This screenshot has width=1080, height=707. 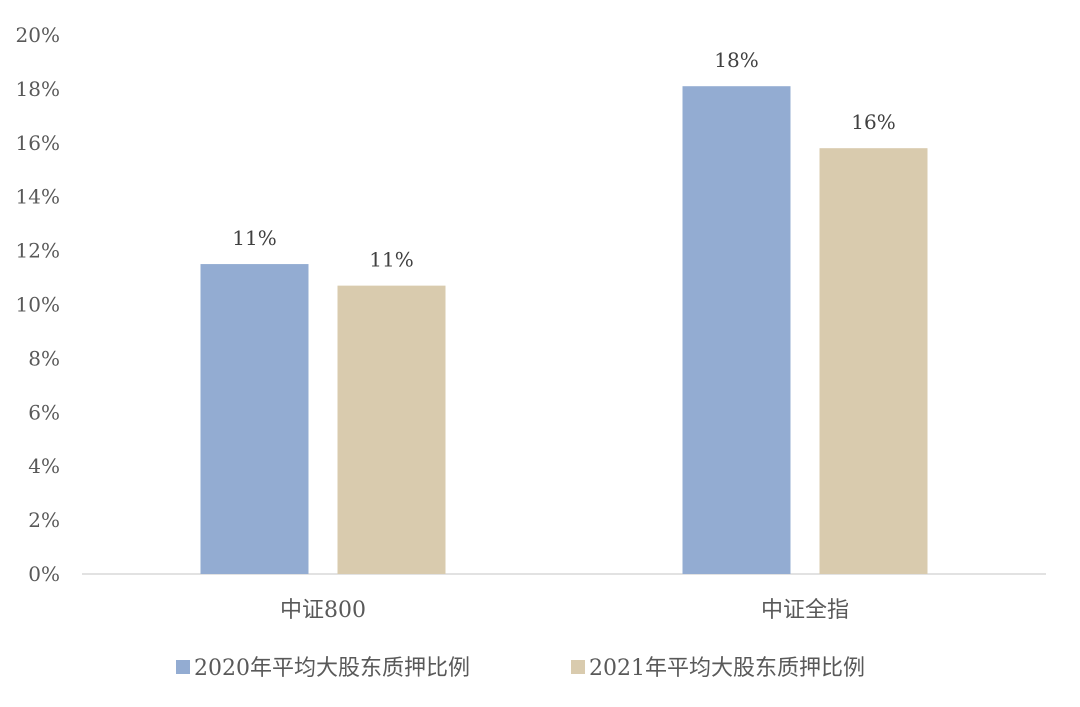 I want to click on legend: 2020年平均大股东质押比例 2021年平均大股东质押比例, so click(x=520, y=668).